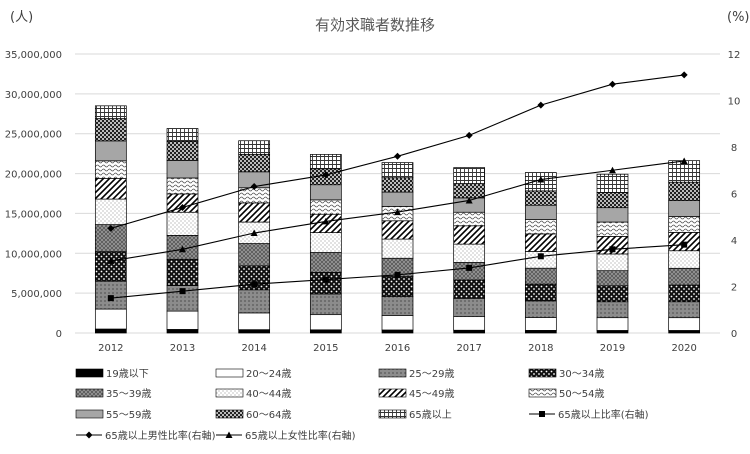 This screenshot has height=454, width=750. I want to click on left-tick-label: 20,000,000, so click(33, 175).